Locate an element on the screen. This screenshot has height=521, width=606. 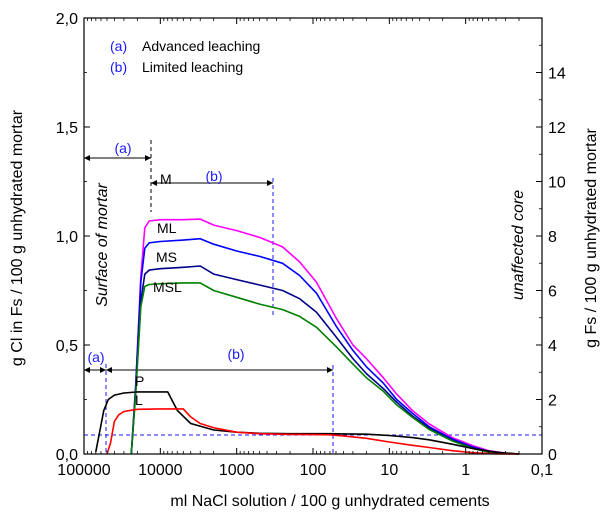
x-tick-label: 10 is located at coordinates (389, 470).